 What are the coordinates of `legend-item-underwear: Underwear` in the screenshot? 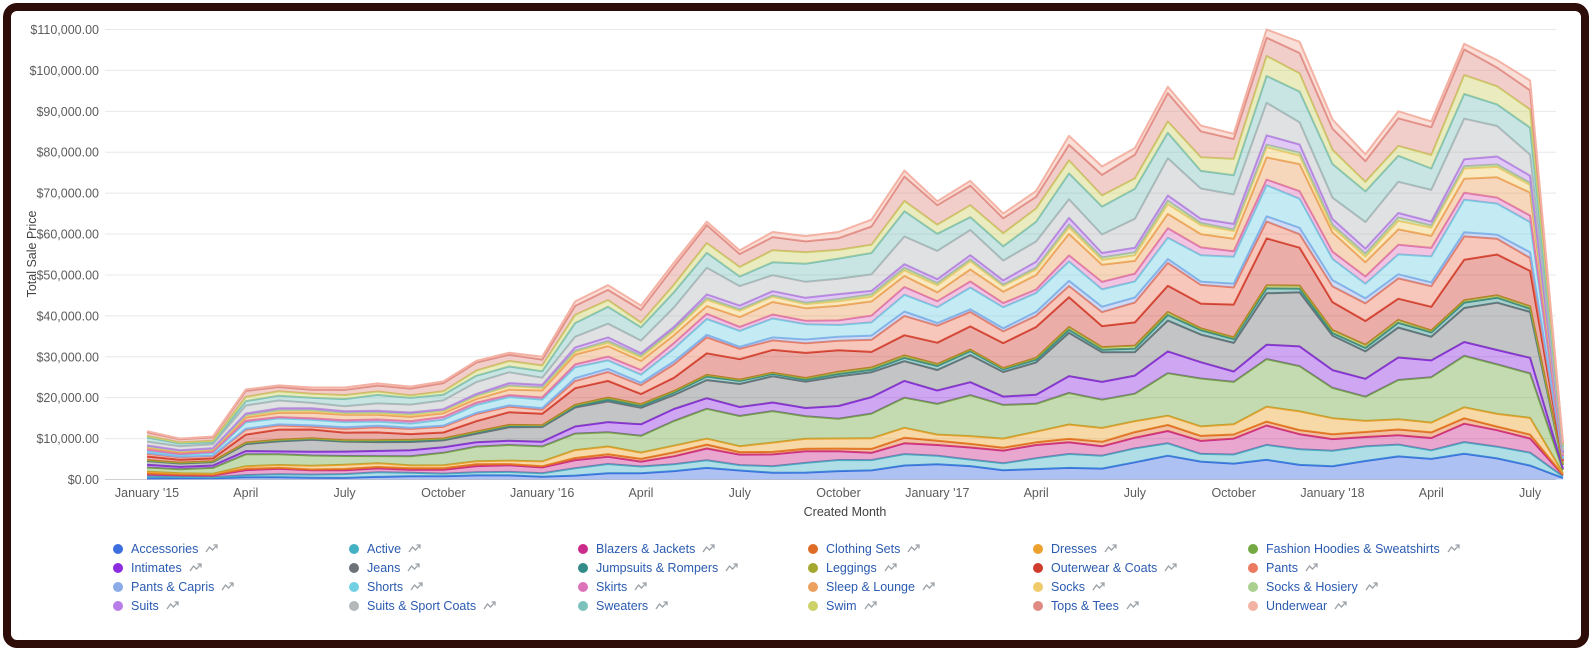 It's located at (1410, 606).